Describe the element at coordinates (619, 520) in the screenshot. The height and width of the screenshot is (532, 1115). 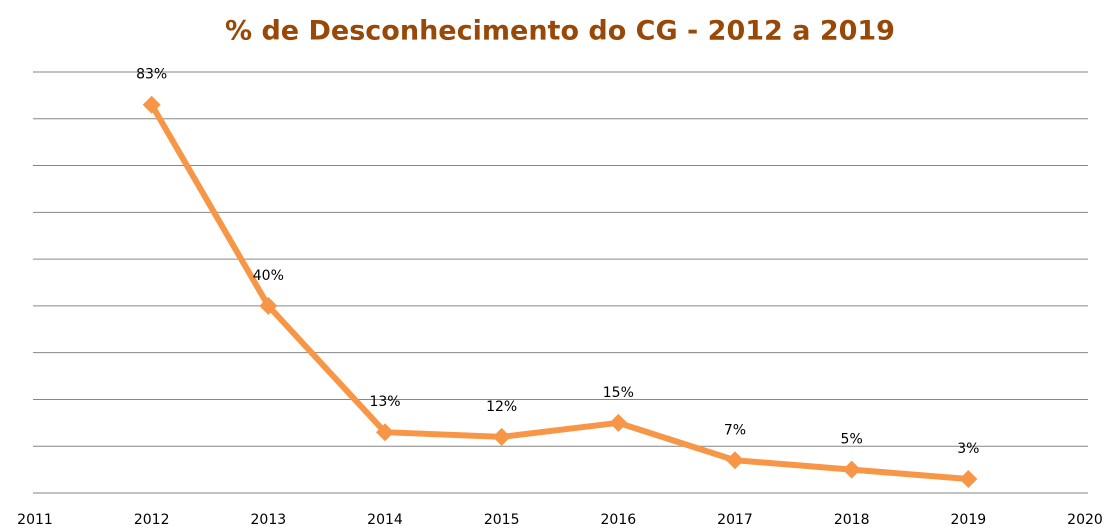
I see `x-tick-label: 2016` at that location.